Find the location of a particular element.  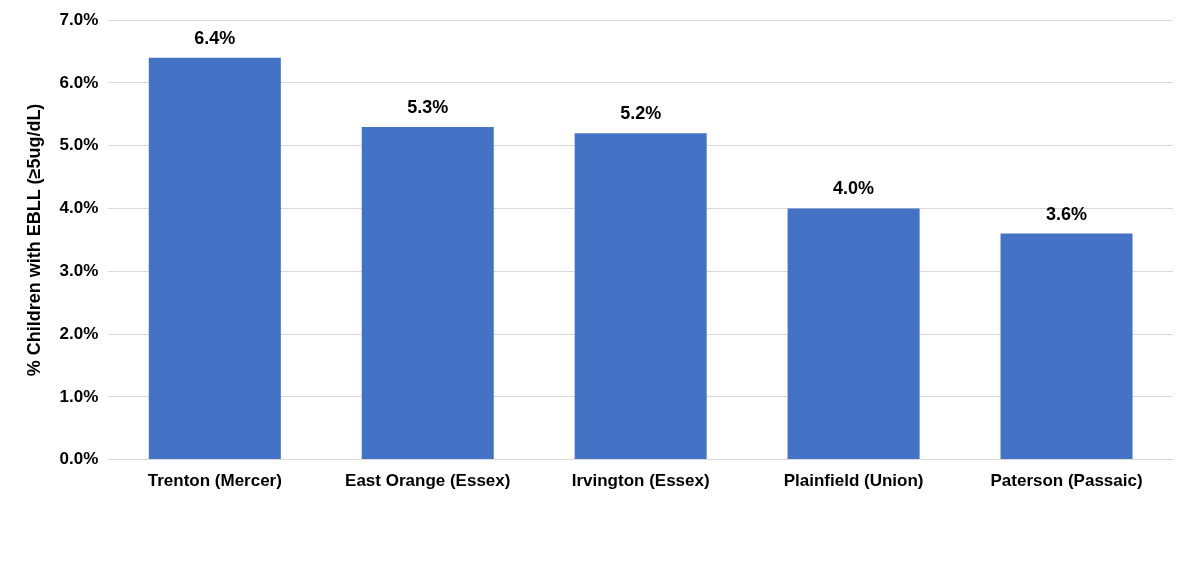

data-label: 5.3% is located at coordinates (428, 106).